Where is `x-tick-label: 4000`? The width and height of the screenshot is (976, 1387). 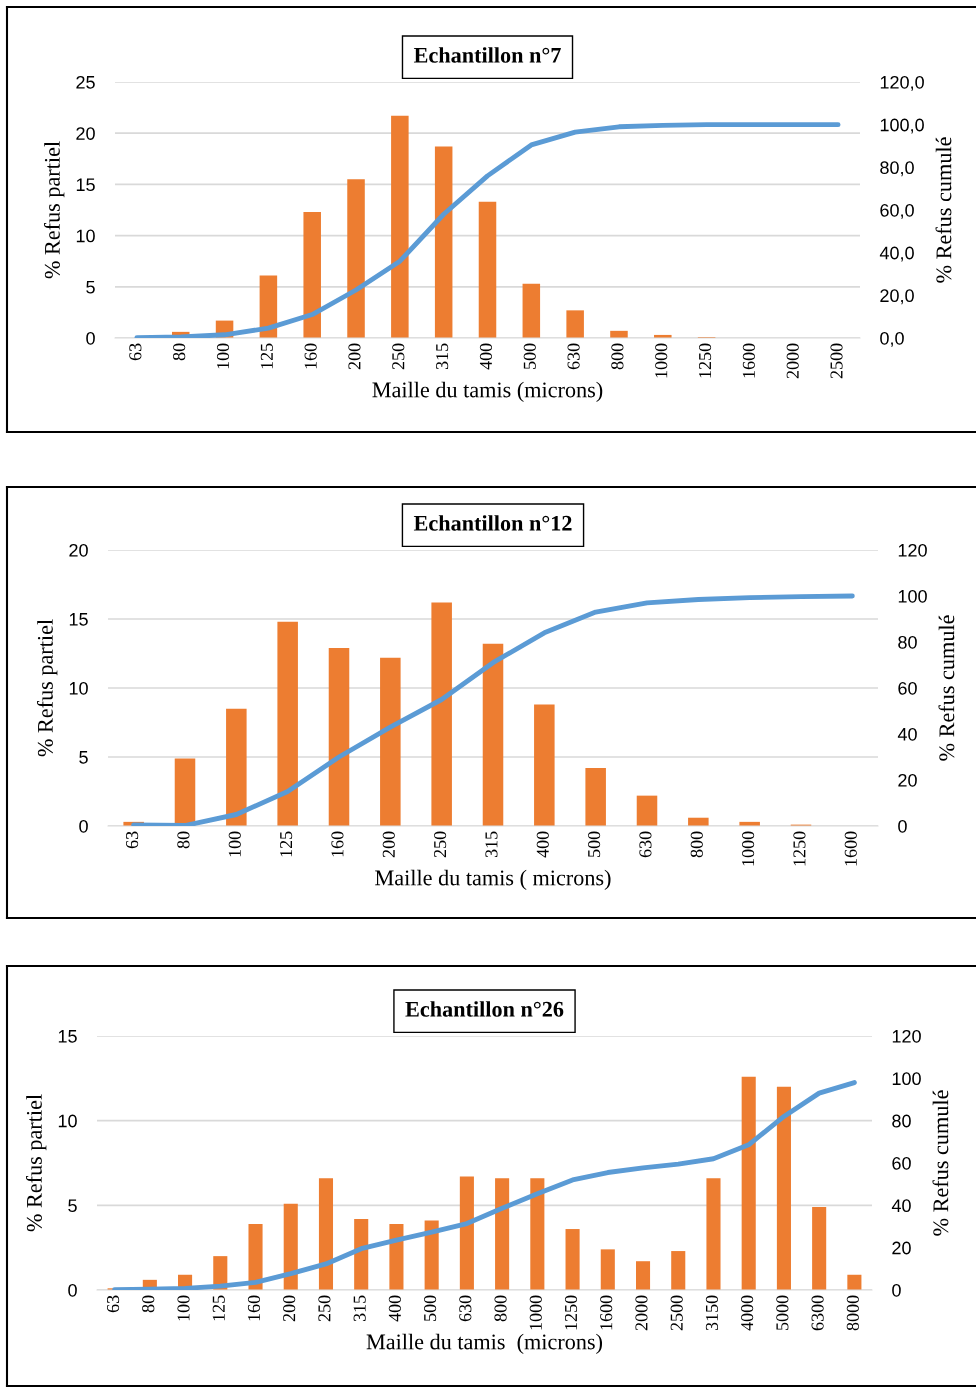 x-tick-label: 4000 is located at coordinates (747, 1313).